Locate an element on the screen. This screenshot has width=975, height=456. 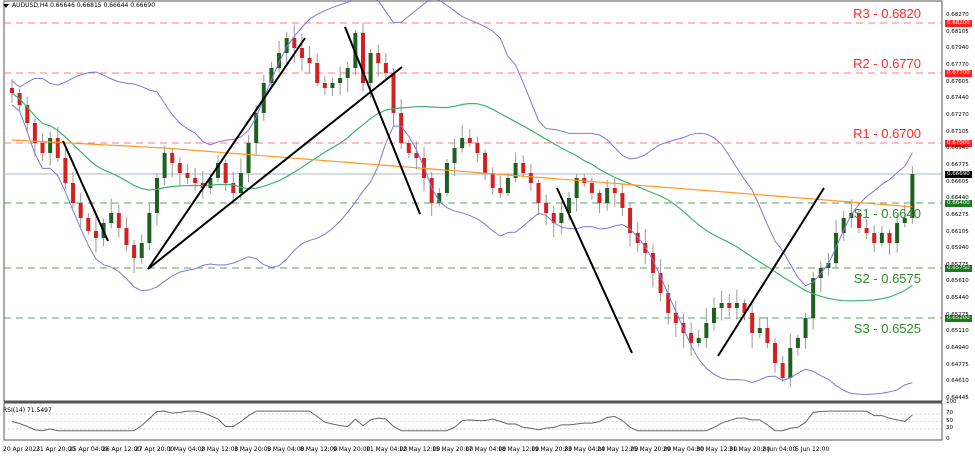
rsi-tick: 50 is located at coordinates (949, 420).